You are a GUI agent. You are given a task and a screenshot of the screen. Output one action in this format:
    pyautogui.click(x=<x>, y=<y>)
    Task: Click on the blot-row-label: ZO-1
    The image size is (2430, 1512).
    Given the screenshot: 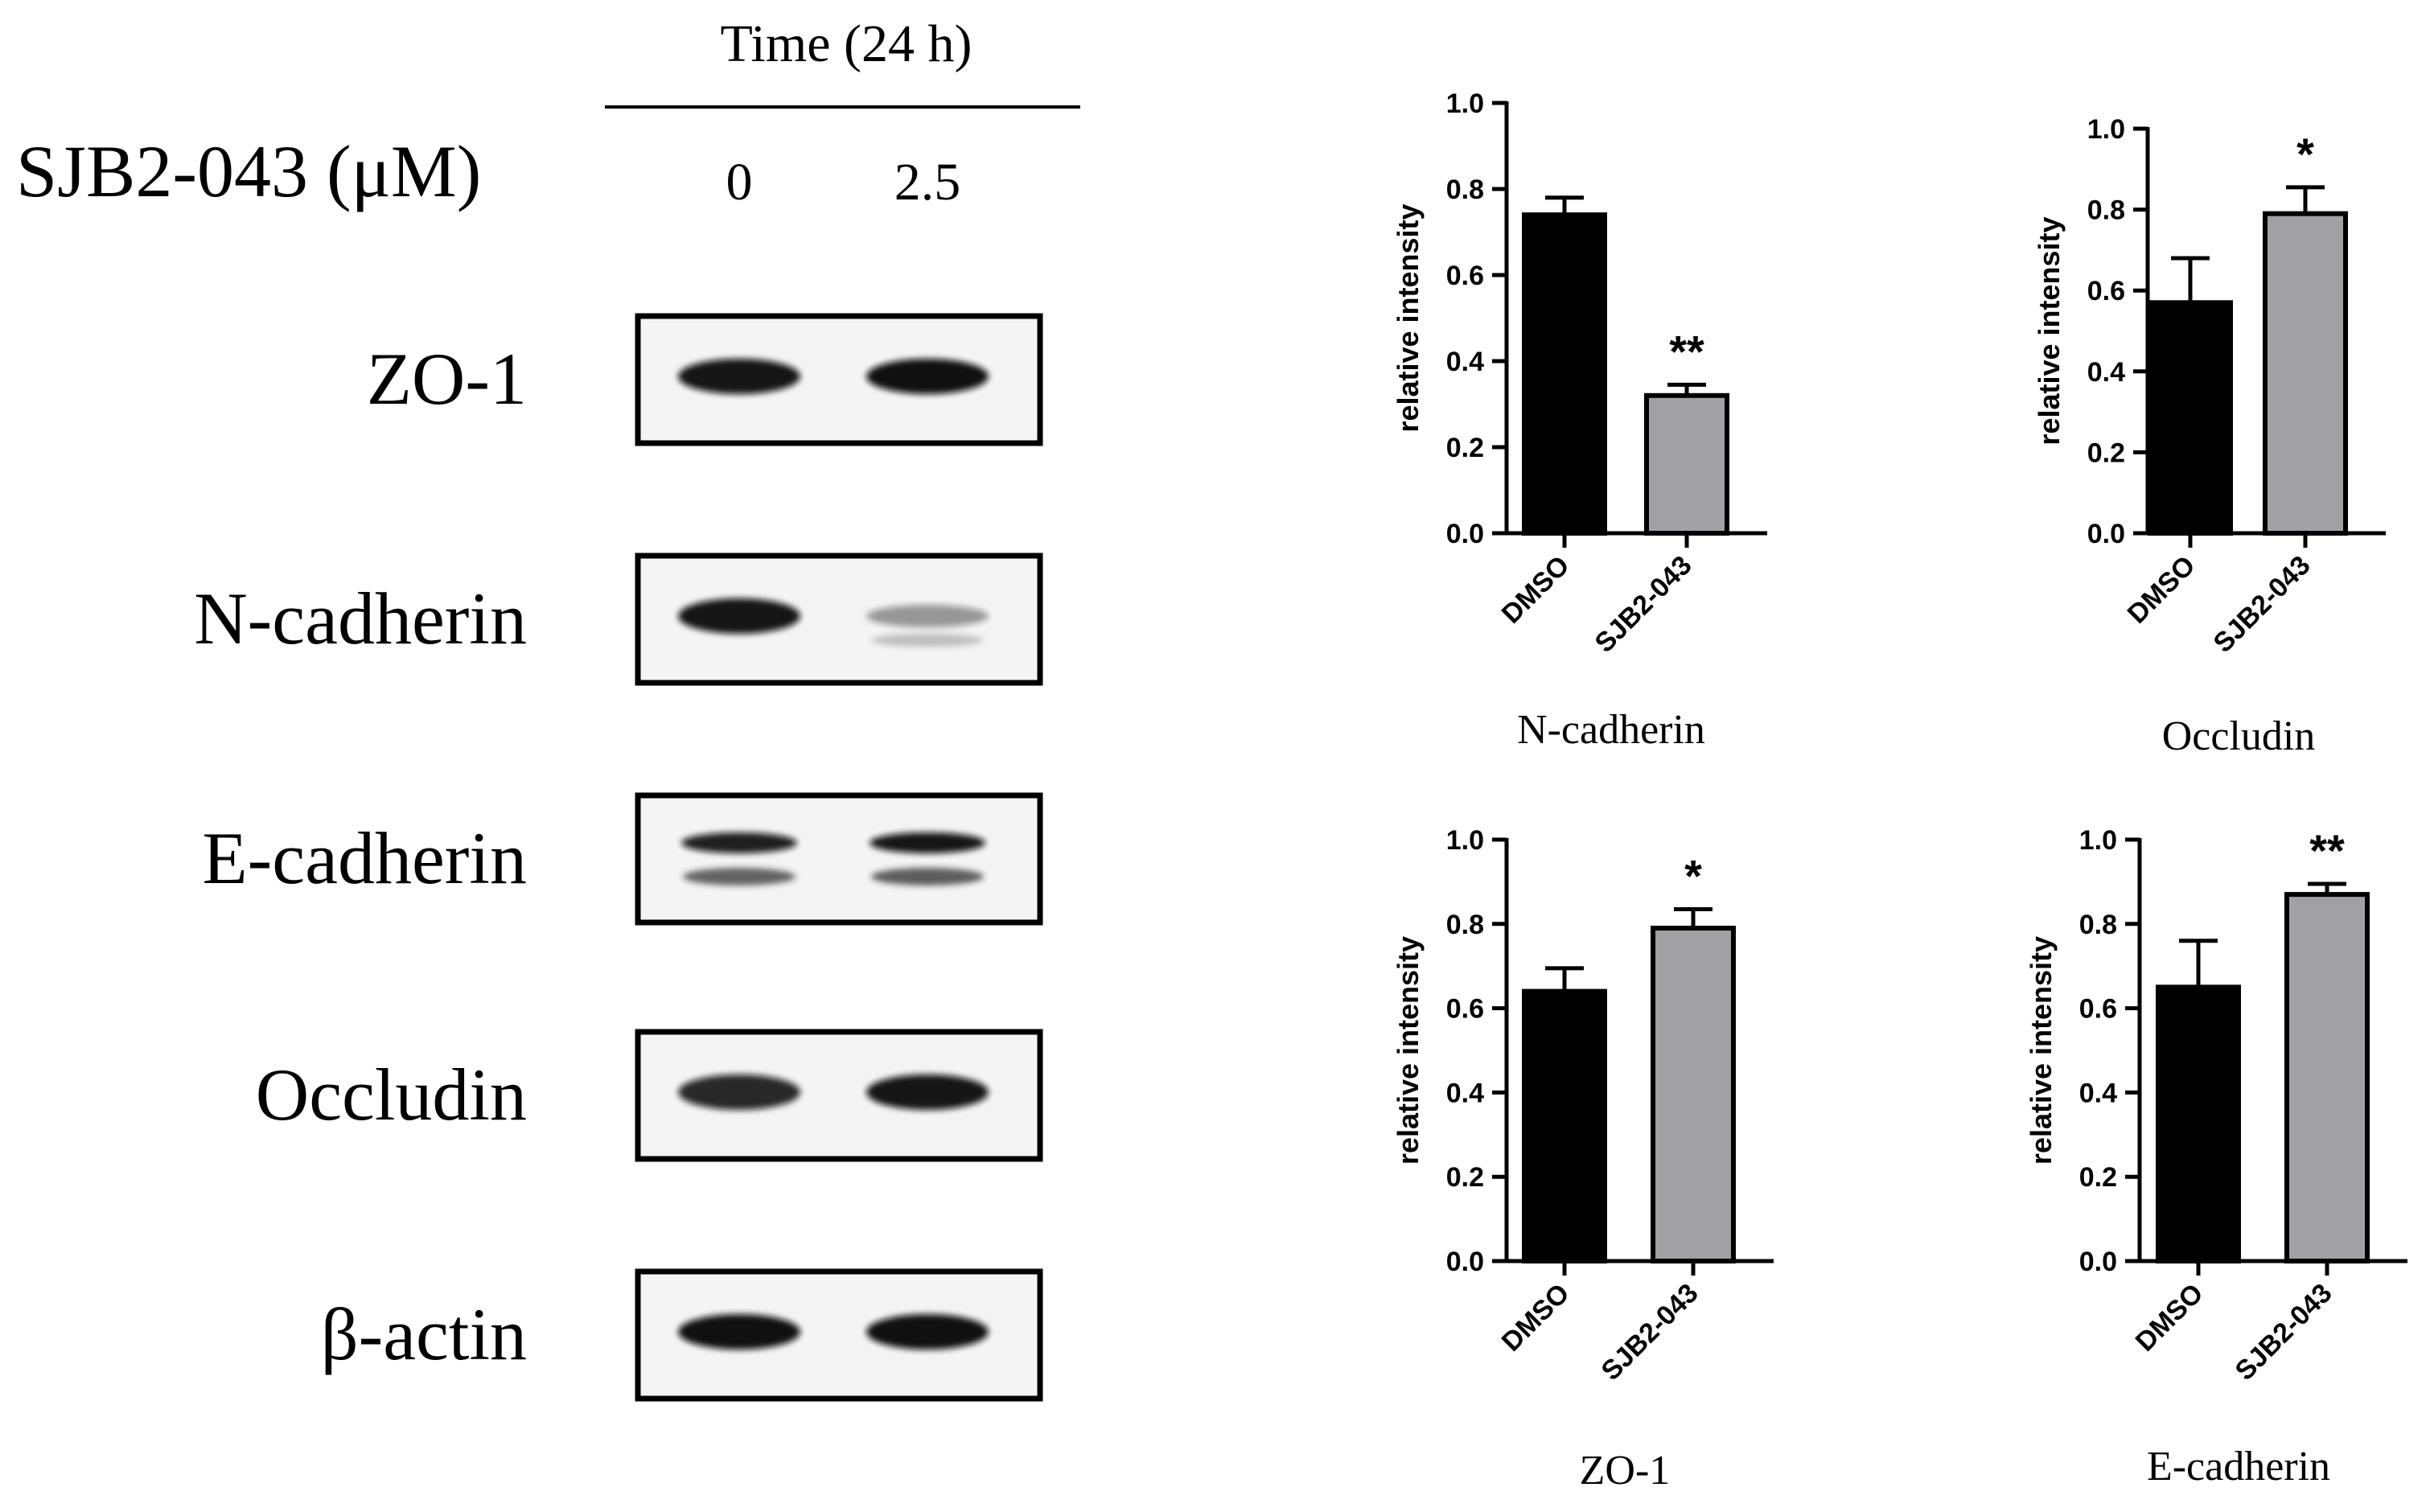 What is the action you would take?
    pyautogui.click(x=447, y=379)
    